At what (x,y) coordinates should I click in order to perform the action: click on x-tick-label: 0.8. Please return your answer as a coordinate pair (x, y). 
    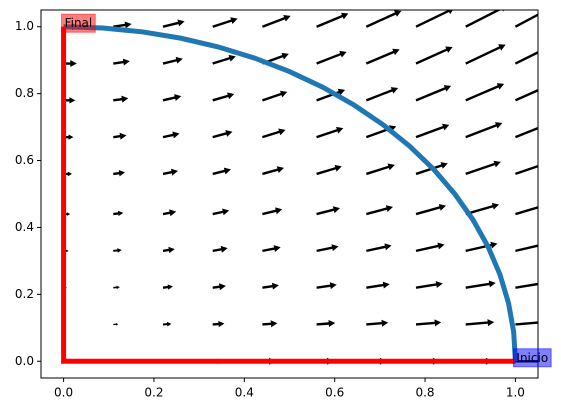
    Looking at the image, I should click on (424, 393).